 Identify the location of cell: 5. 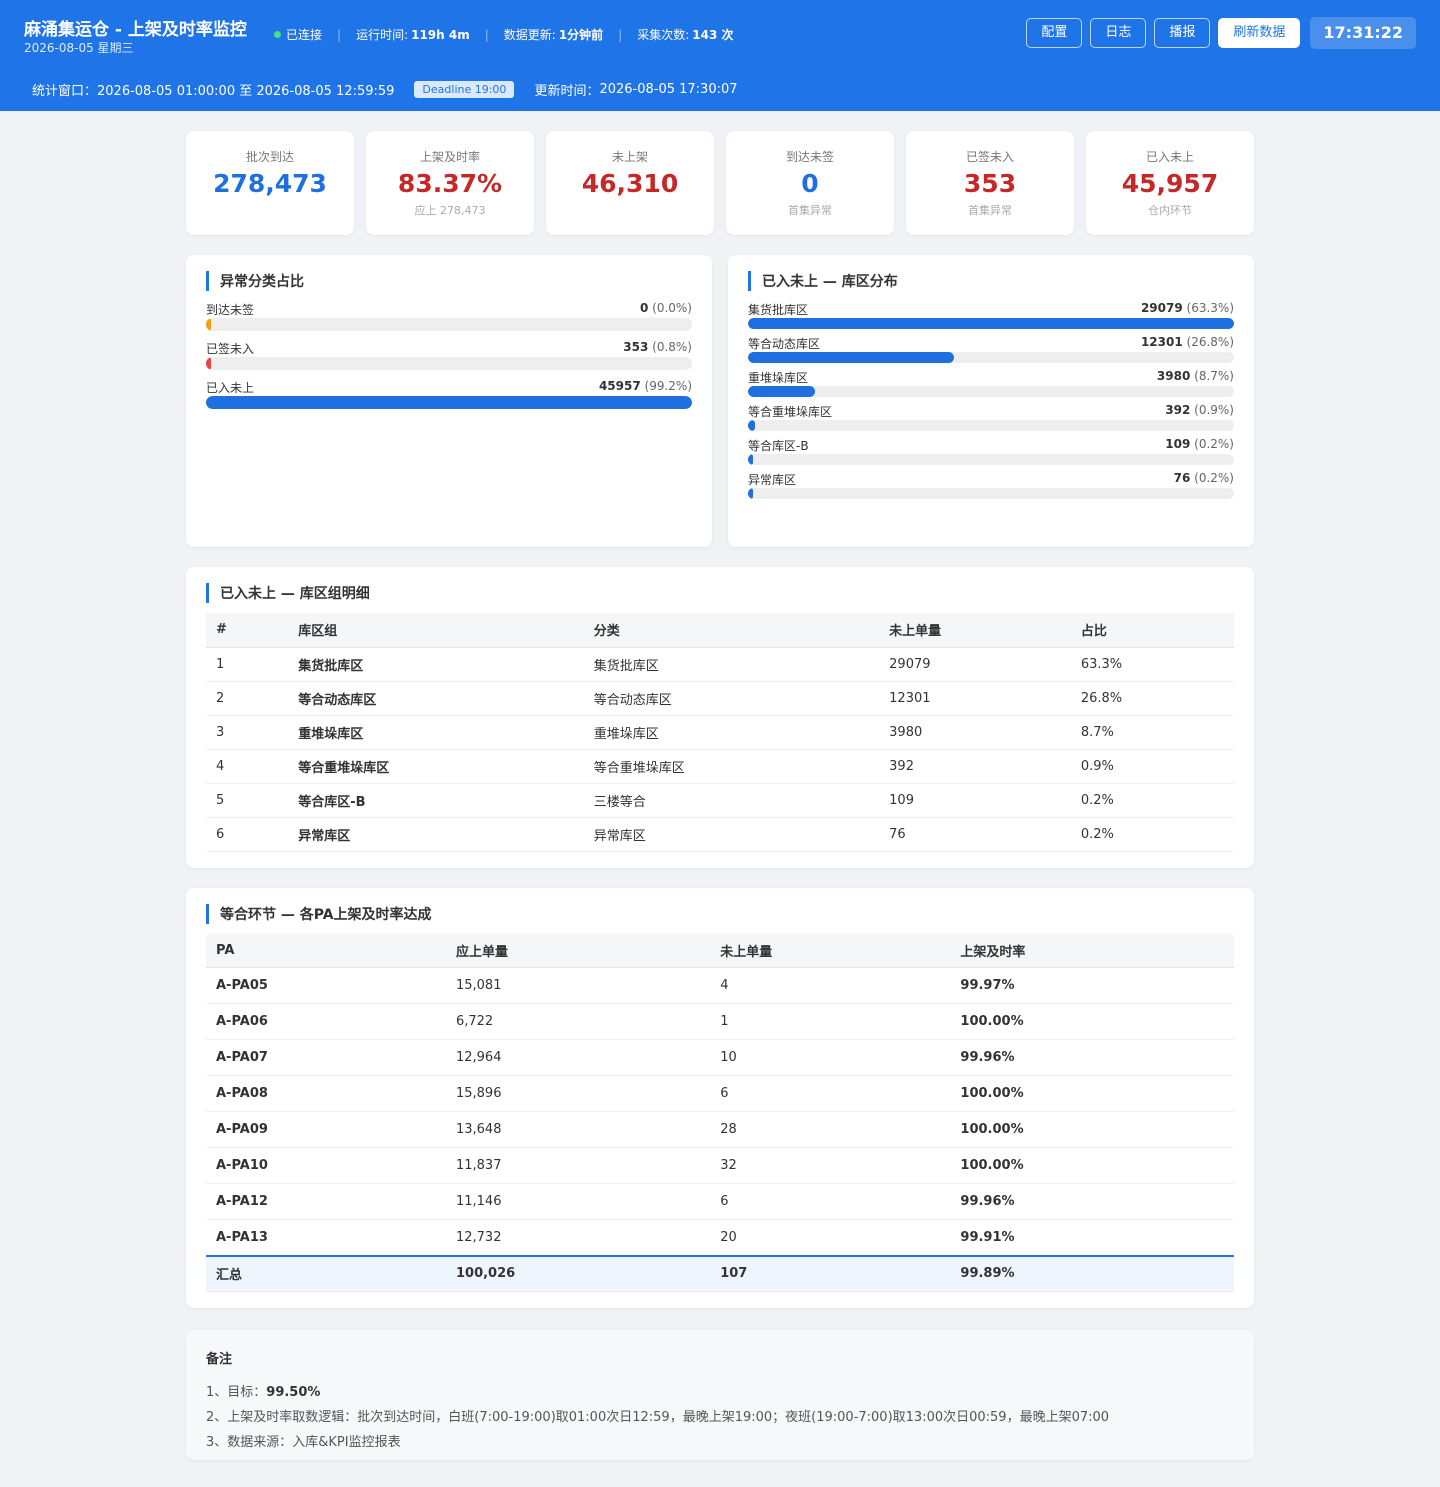
(247, 800).